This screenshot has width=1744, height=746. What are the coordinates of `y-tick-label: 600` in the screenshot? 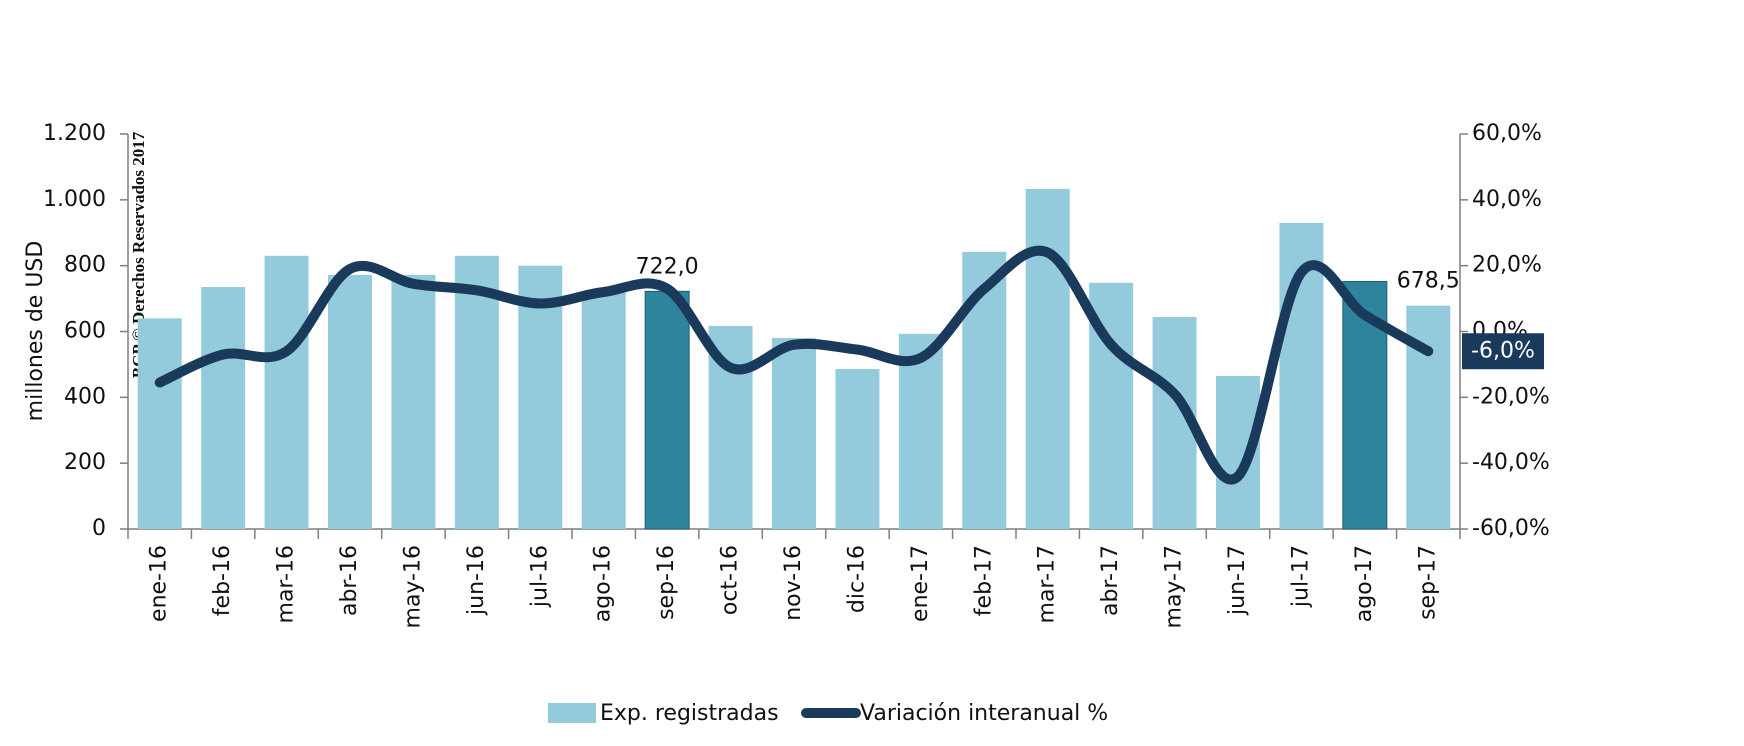 It's located at (85, 331).